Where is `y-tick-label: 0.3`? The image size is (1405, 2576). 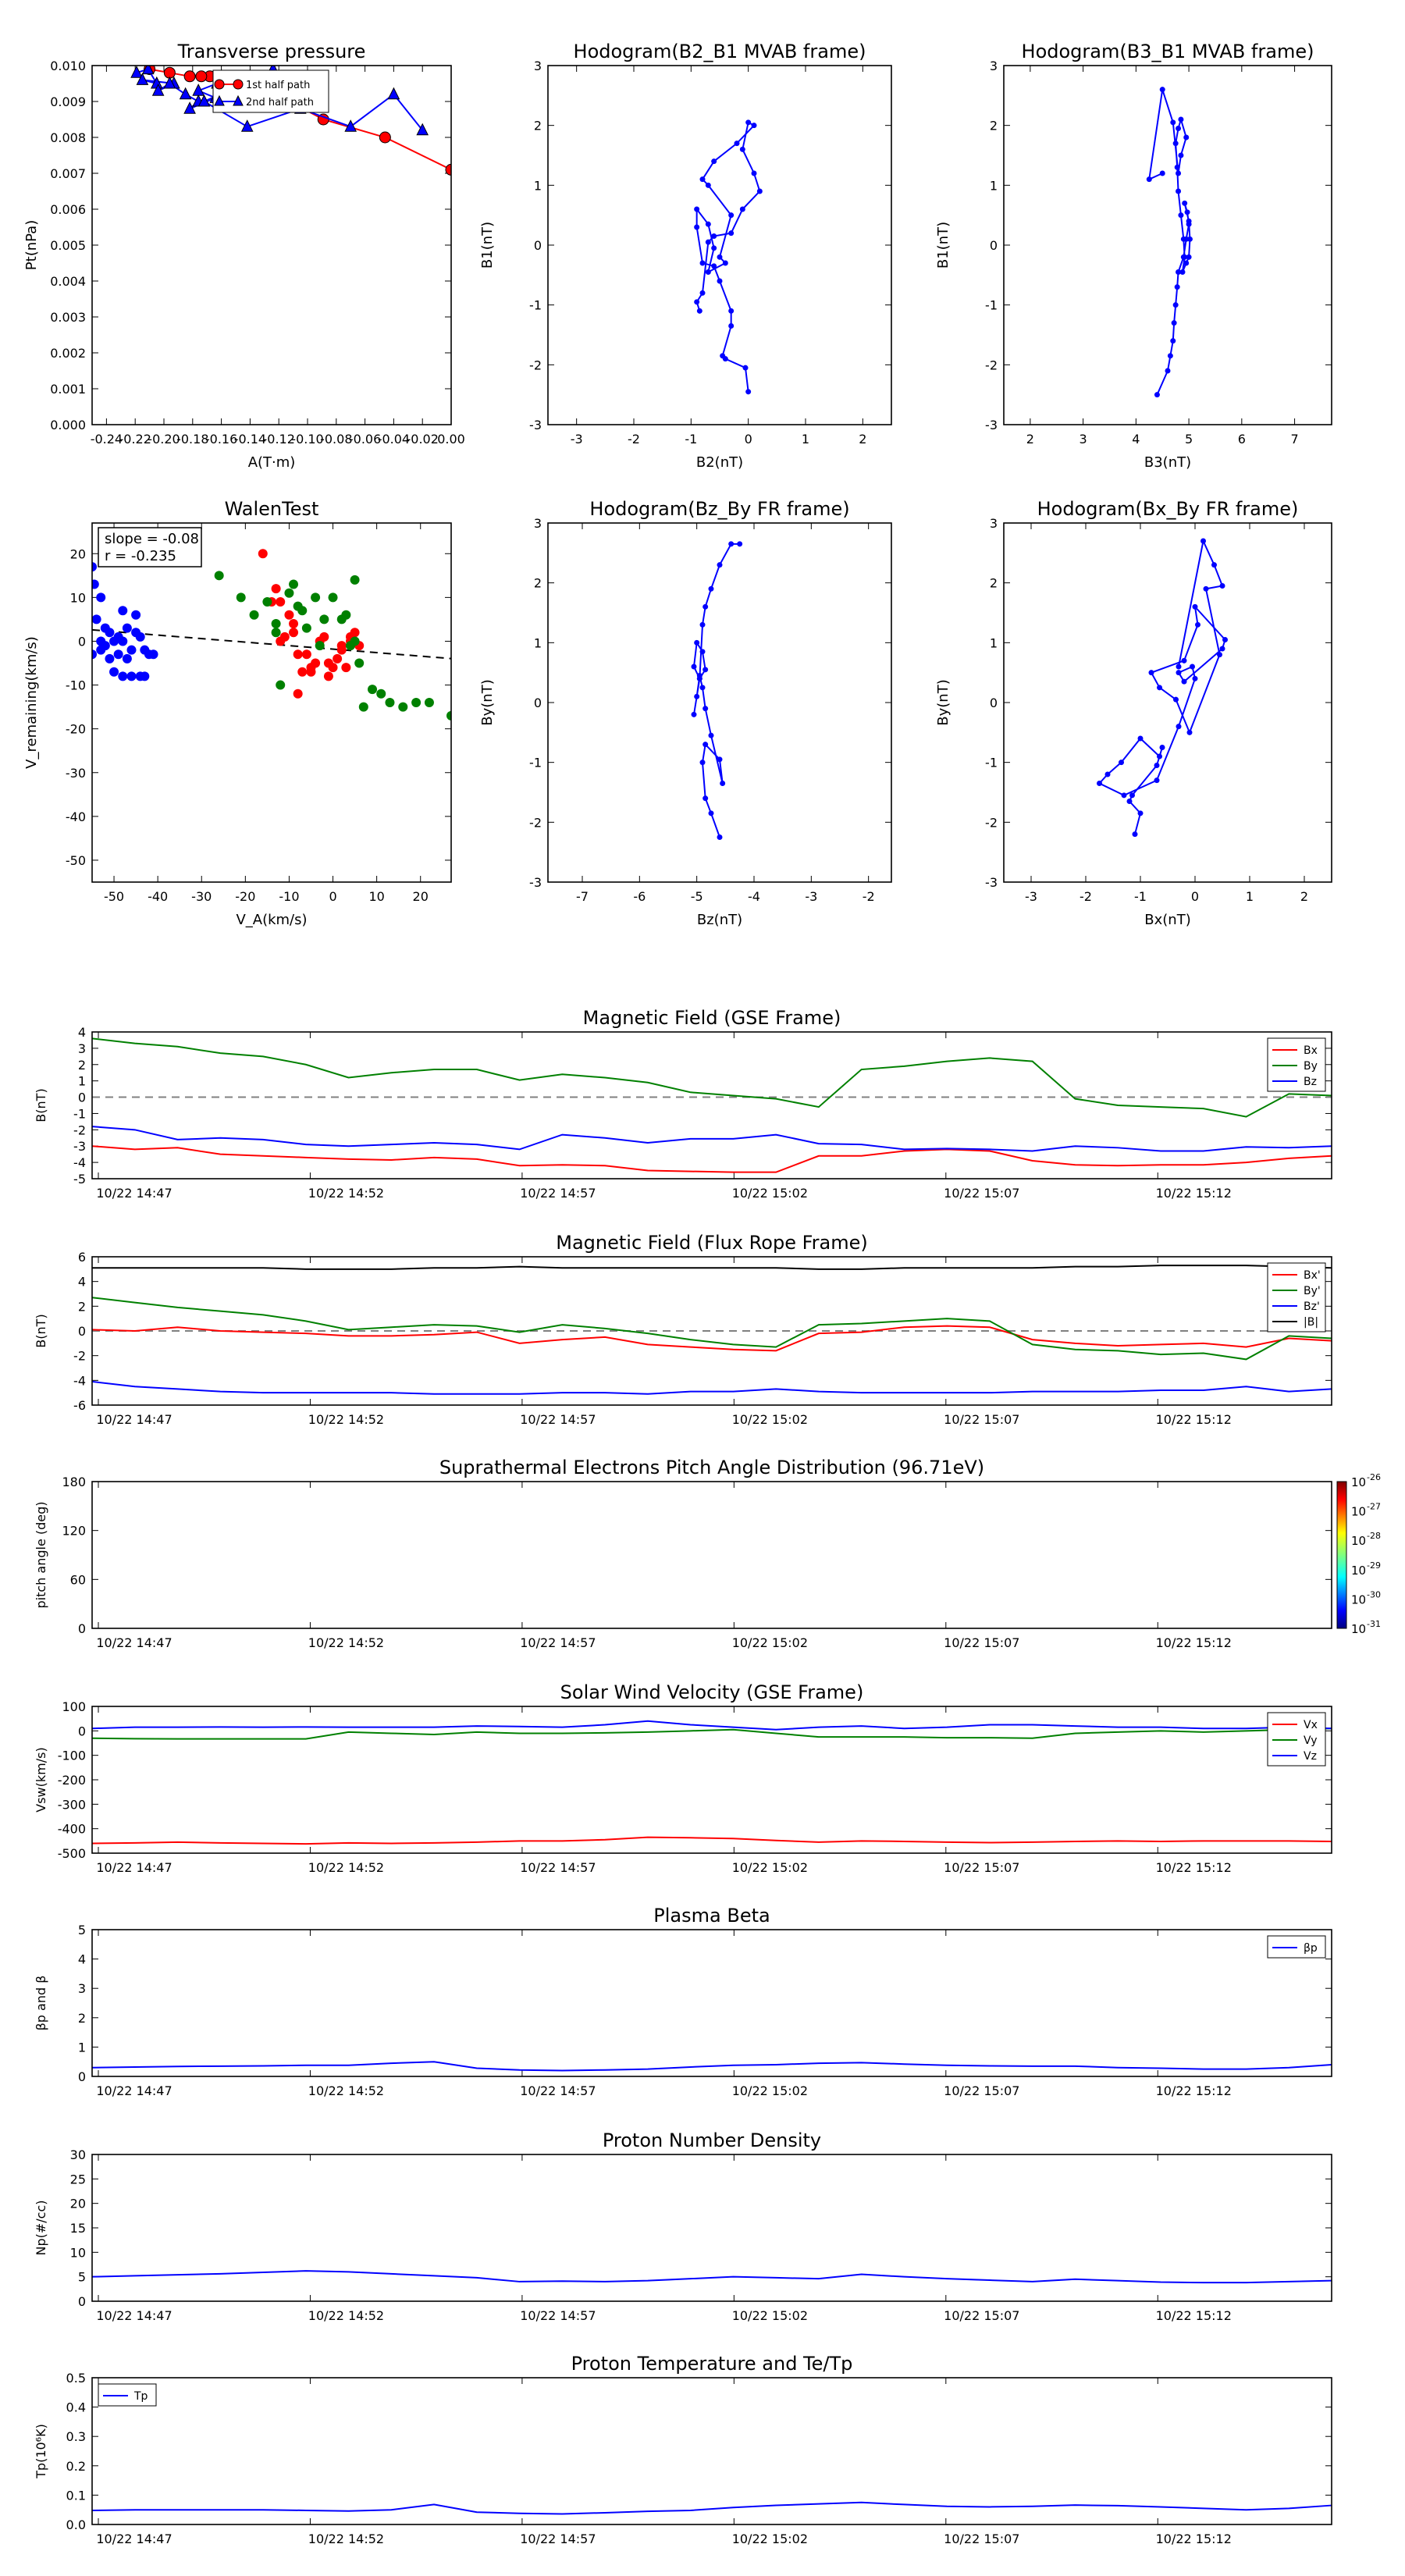 y-tick-label: 0.3 is located at coordinates (76, 2436).